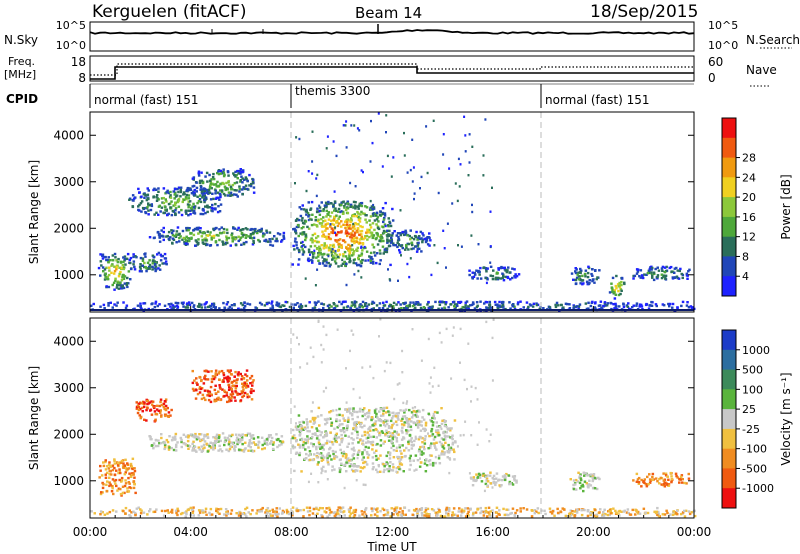 The width and height of the screenshot is (800, 554). What do you see at coordinates (729, 286) in the screenshot?
I see `power-colorbar-swatch` at bounding box center [729, 286].